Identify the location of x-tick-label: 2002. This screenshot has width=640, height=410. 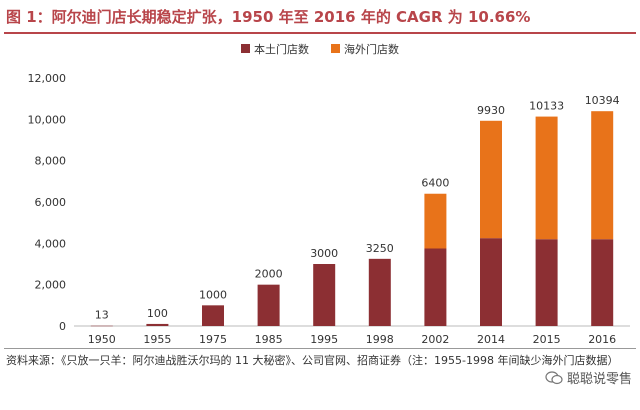
(435, 339).